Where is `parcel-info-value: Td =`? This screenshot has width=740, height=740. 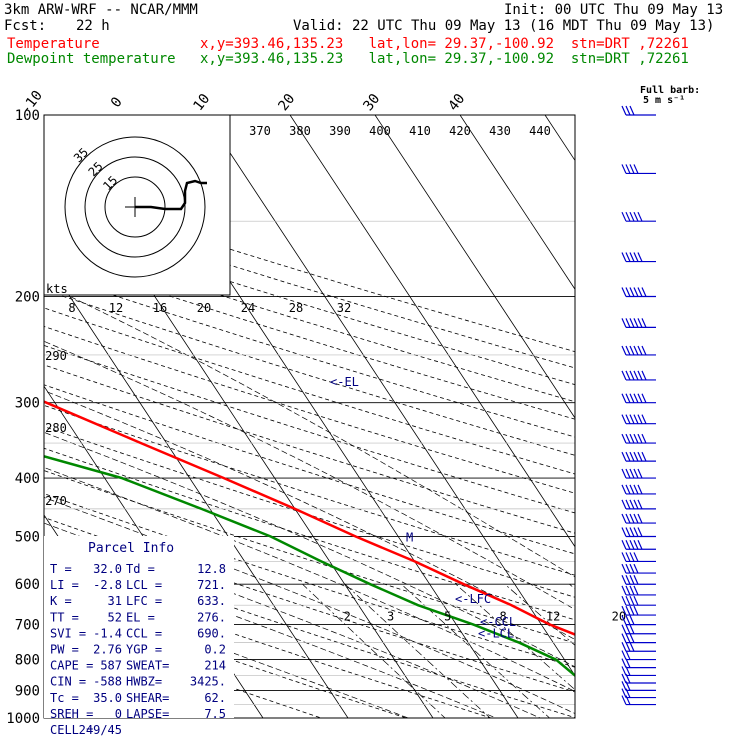 parcel-info-value: Td = is located at coordinates (140, 569).